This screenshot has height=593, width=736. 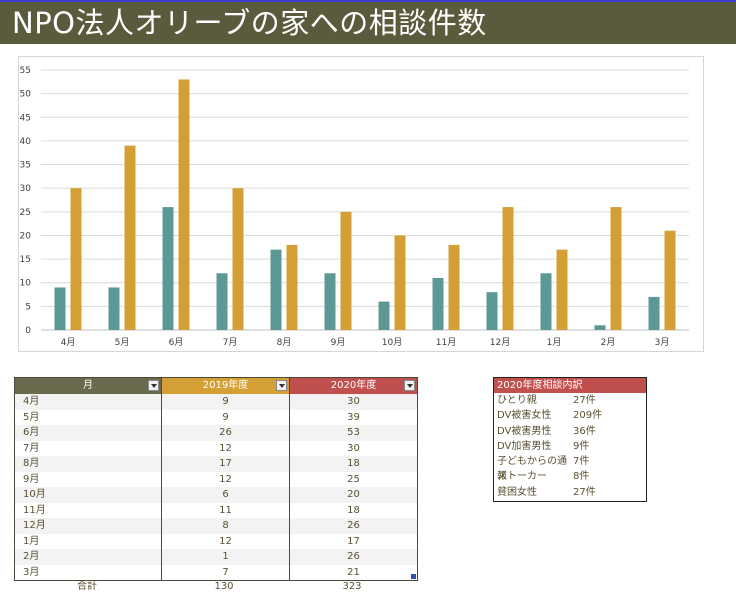 I want to click on cell-2019: 26, so click(x=225, y=433).